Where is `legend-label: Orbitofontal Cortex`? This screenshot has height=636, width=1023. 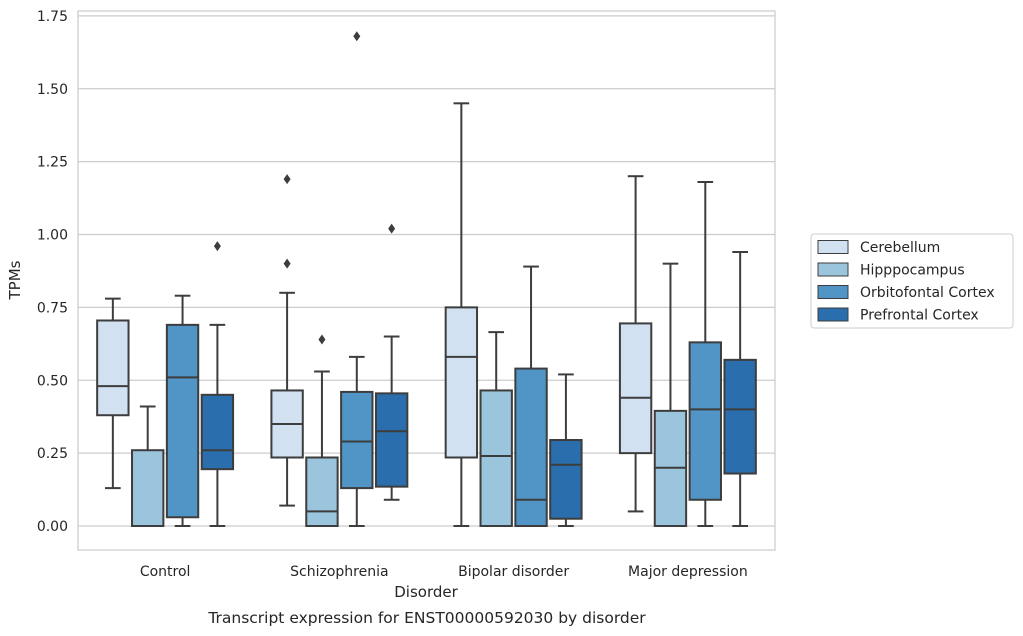 legend-label: Orbitofontal Cortex is located at coordinates (927, 293).